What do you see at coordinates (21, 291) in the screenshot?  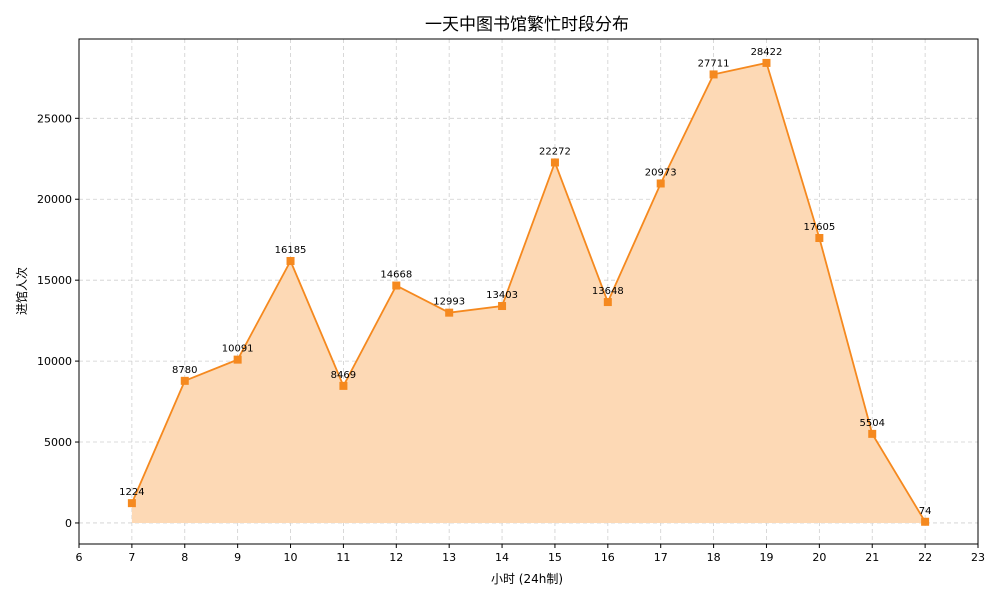 I see `y-axis-label: 进馆人次` at bounding box center [21, 291].